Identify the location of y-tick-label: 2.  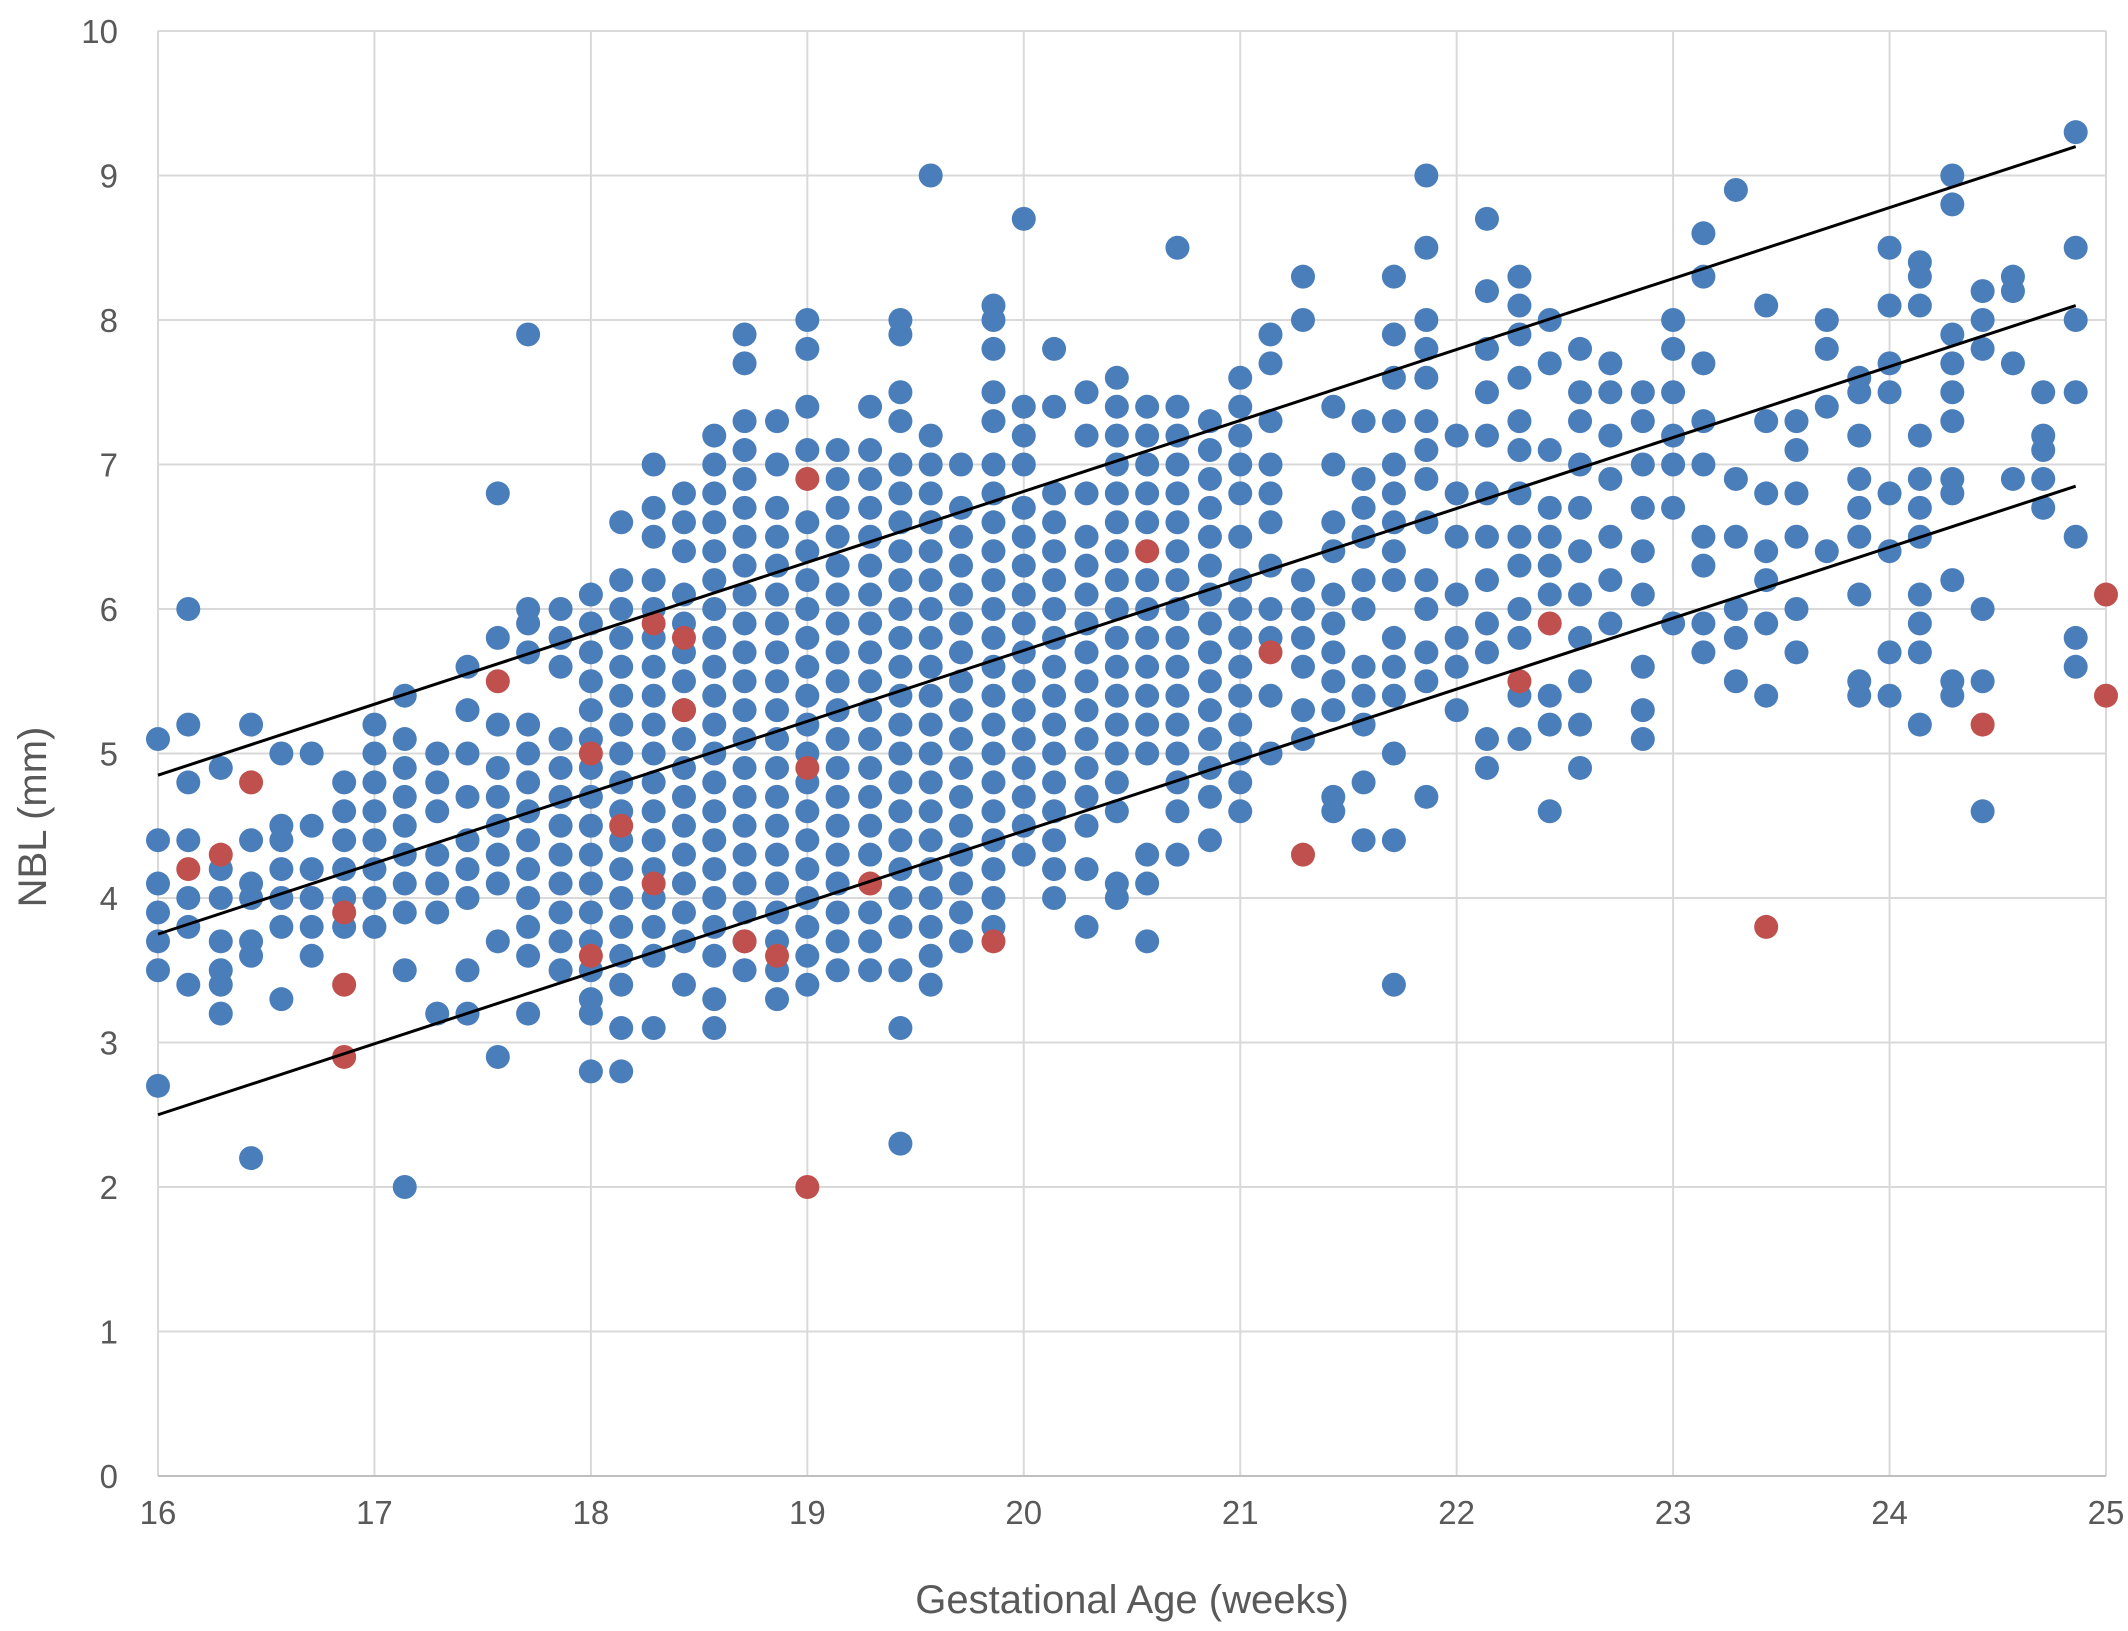
(109, 1187).